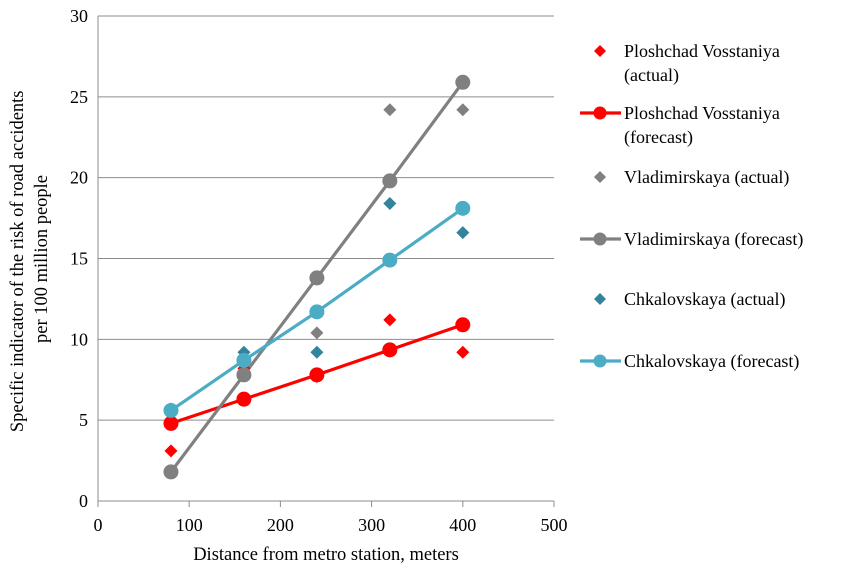 The image size is (847, 572). What do you see at coordinates (704, 299) in the screenshot?
I see `legend-label: Chkalovskaya (actual)` at bounding box center [704, 299].